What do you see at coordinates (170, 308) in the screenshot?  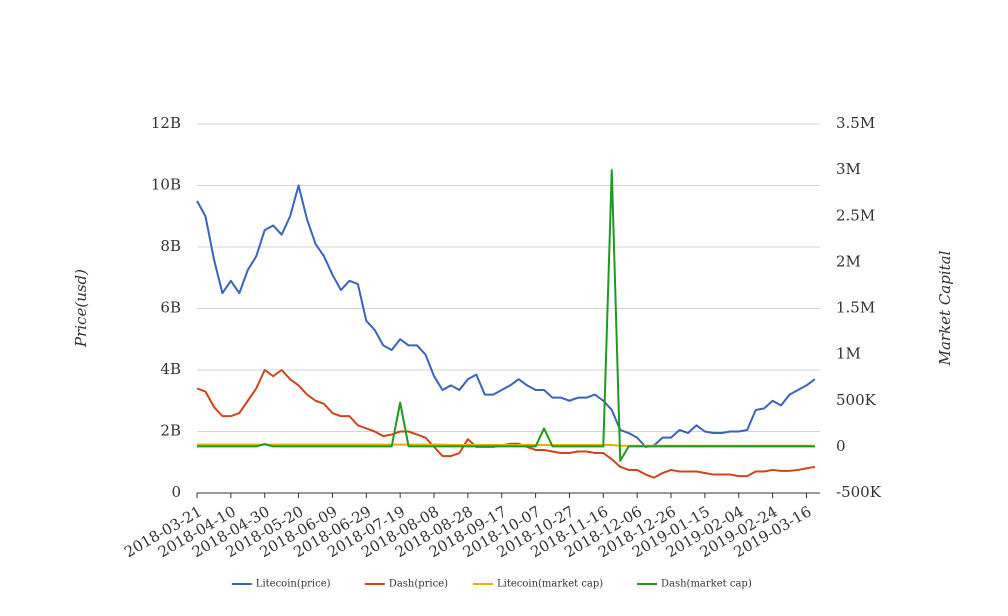 I see `y-tick-label: 6B` at bounding box center [170, 308].